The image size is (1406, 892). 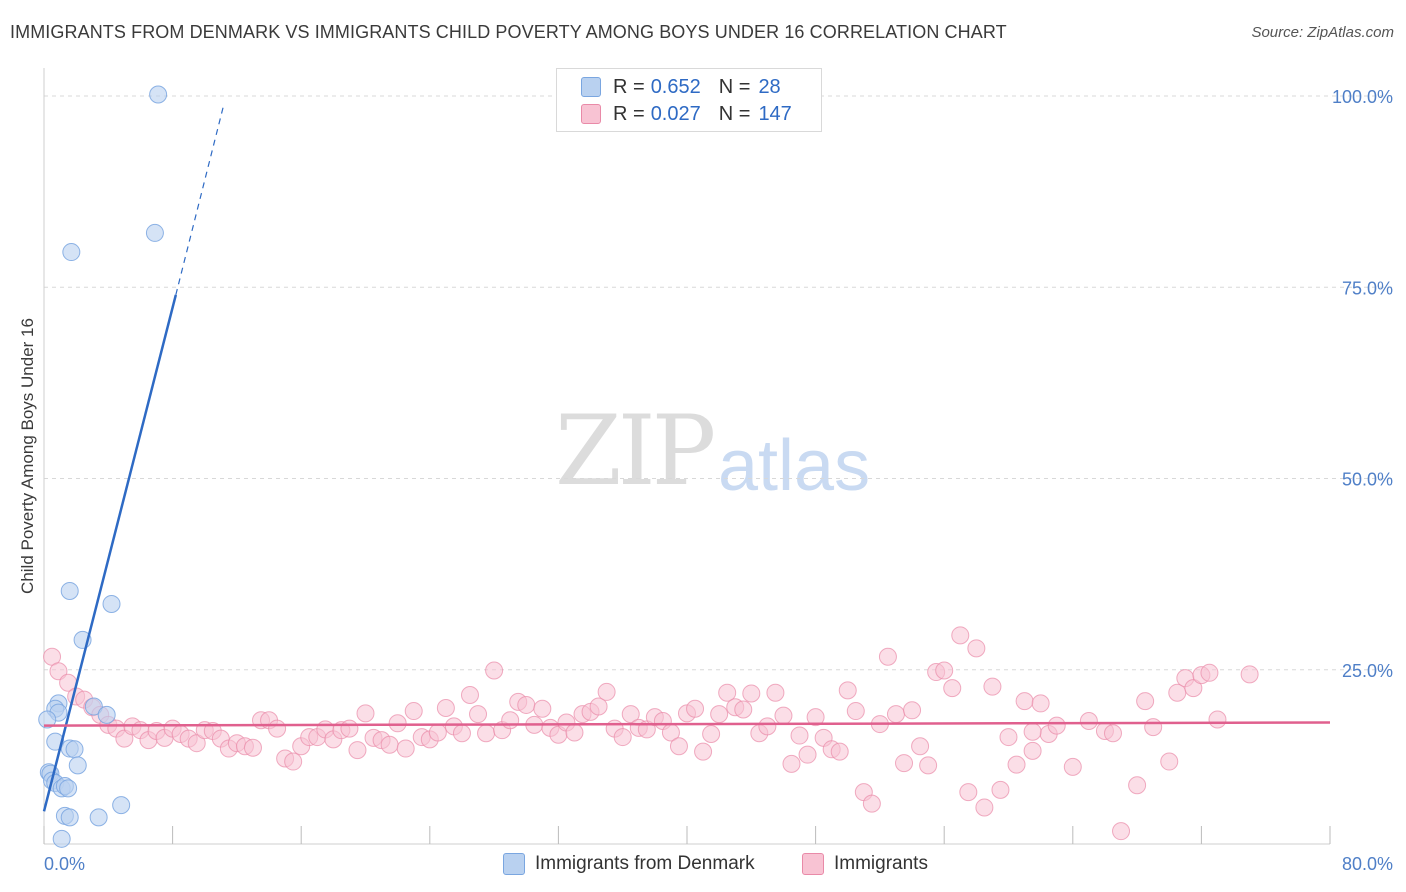 I want to click on correlation-legend: R = 0.652 N = 28 R = 0.027 N = 147, so click(x=689, y=100).